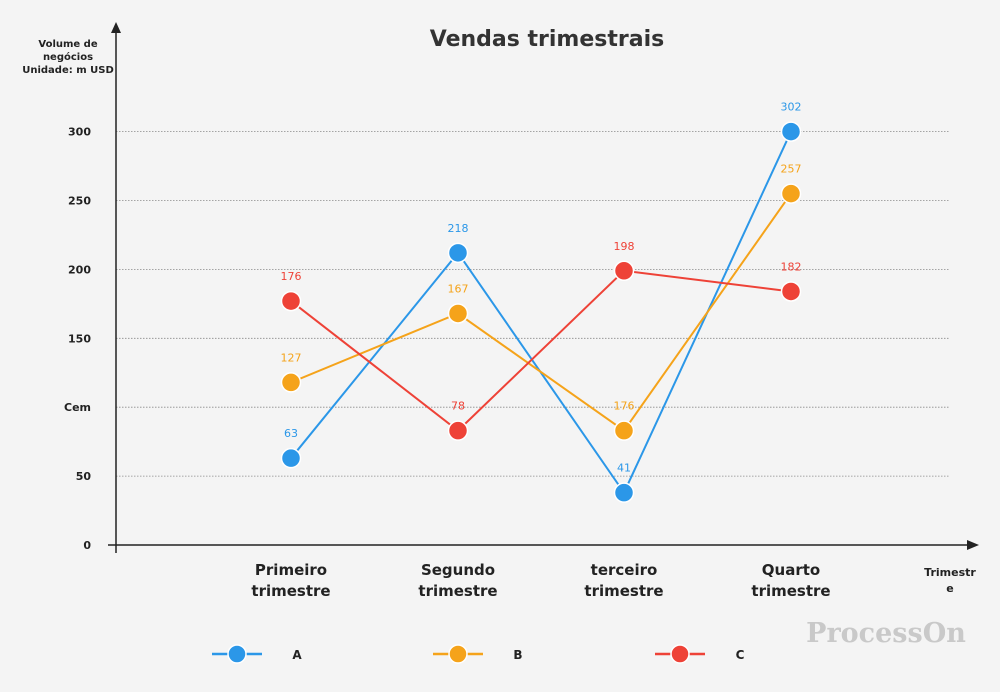 The height and width of the screenshot is (692, 1000). I want to click on y-tick-label: 150, so click(79, 338).